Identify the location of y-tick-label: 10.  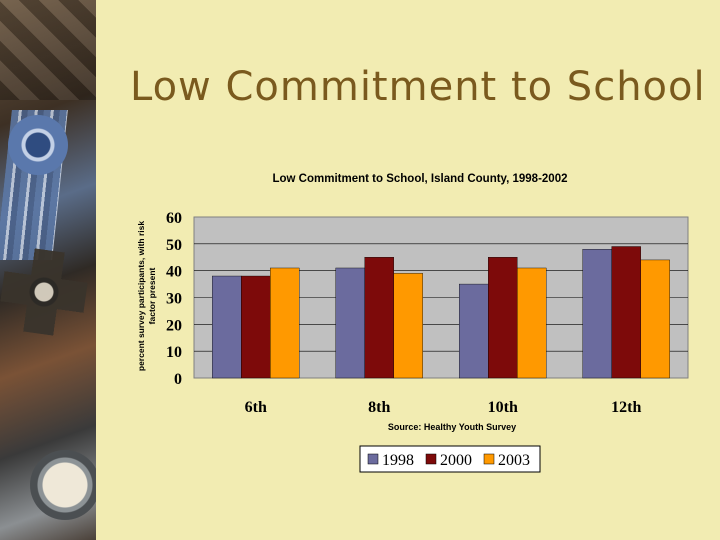
(174, 352).